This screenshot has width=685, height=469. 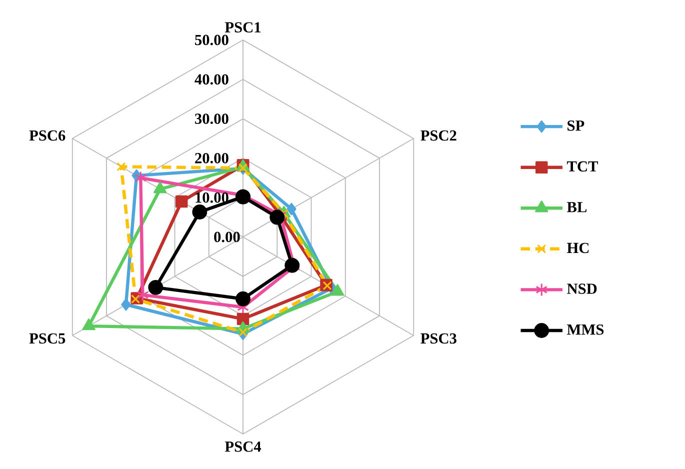 What do you see at coordinates (438, 135) in the screenshot?
I see `spoke-label: PSC2` at bounding box center [438, 135].